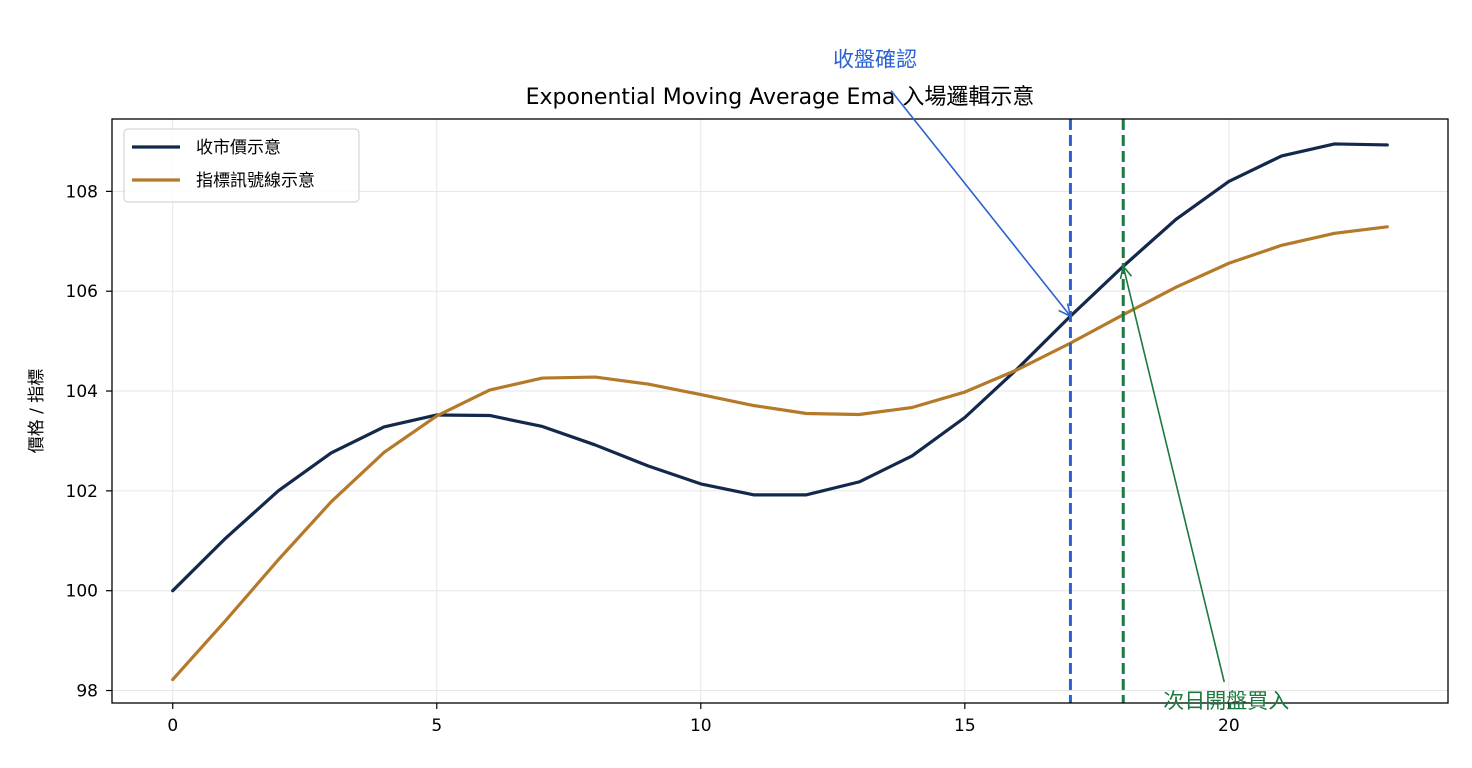 The image size is (1472, 768). Describe the element at coordinates (82, 292) in the screenshot. I see `y-tick-label: 106` at that location.